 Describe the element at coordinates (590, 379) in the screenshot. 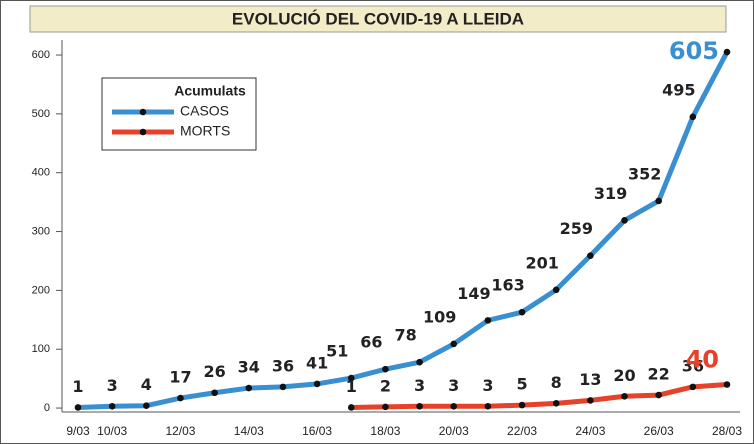

I see `data-label: 13` at that location.